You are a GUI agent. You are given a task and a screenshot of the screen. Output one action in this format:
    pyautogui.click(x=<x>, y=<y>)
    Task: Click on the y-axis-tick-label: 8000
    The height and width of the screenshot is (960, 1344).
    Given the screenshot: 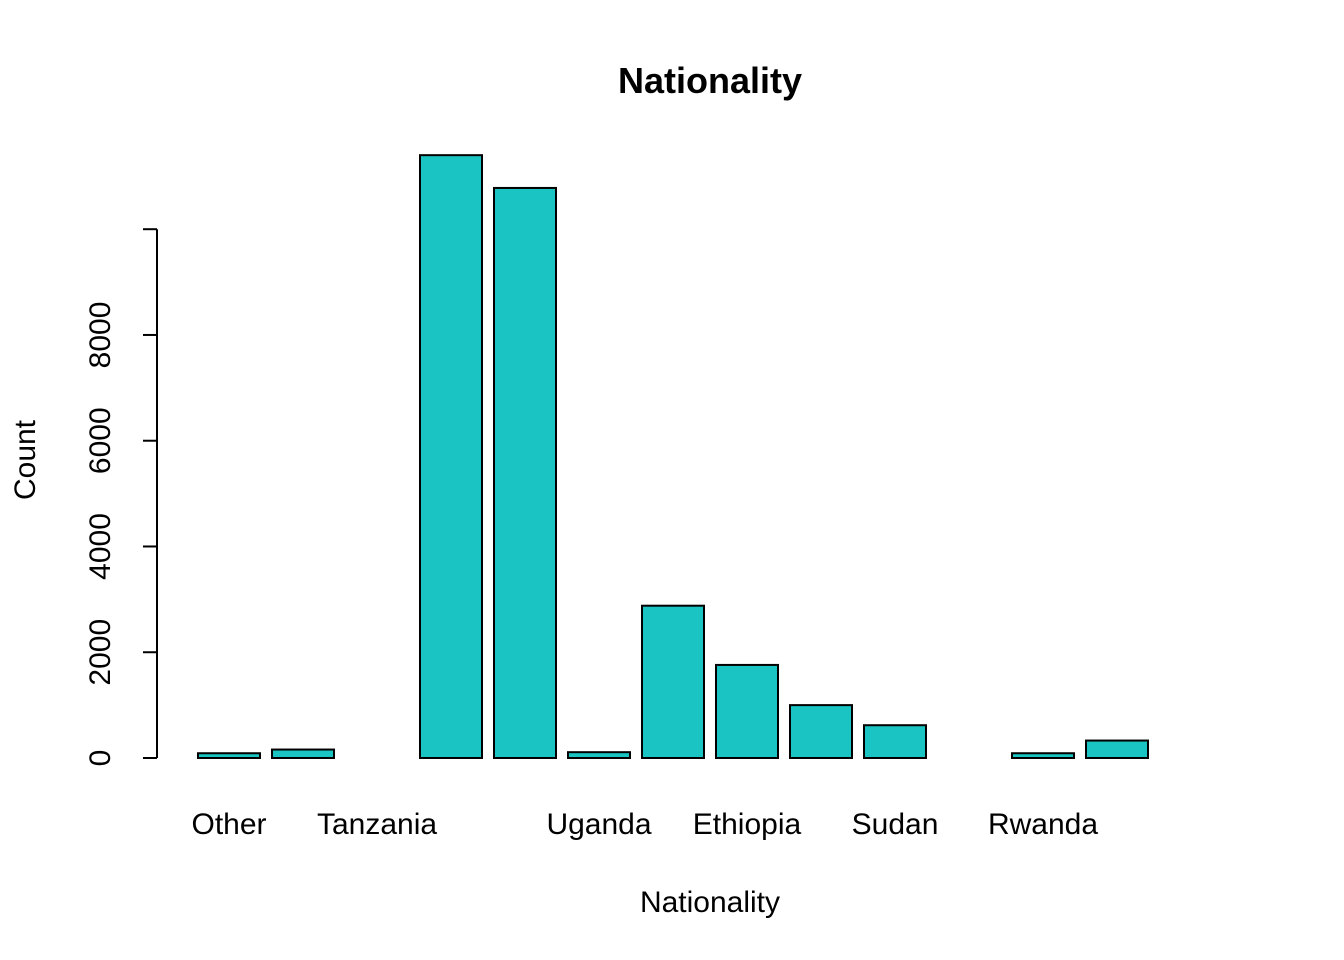 What is the action you would take?
    pyautogui.click(x=100, y=335)
    